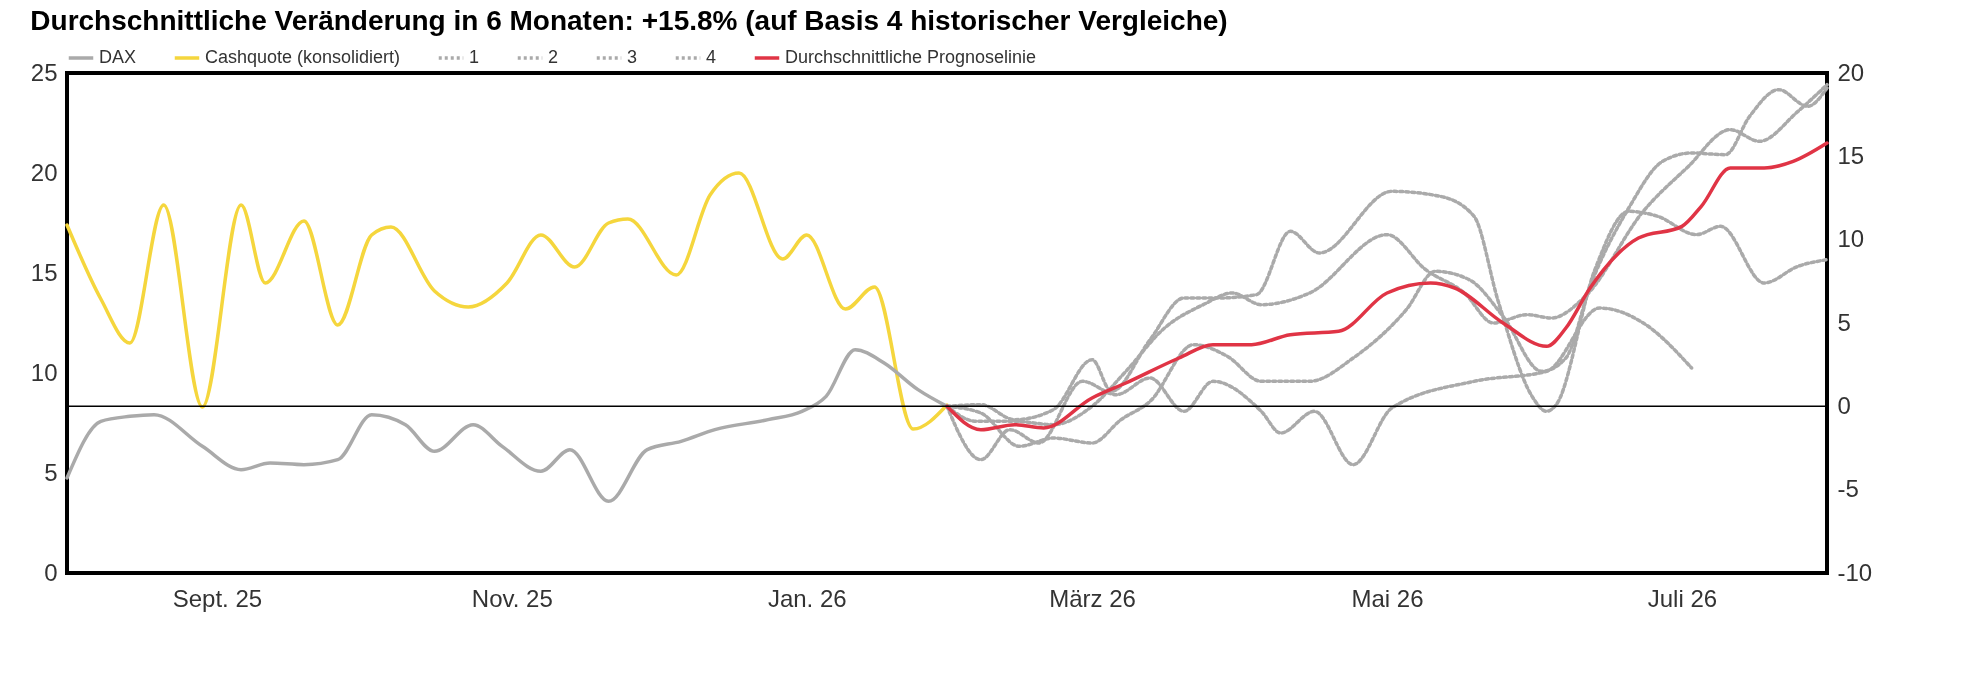 This screenshot has height=680, width=1968. I want to click on x-tick-label: Mai 26, so click(1387, 598).